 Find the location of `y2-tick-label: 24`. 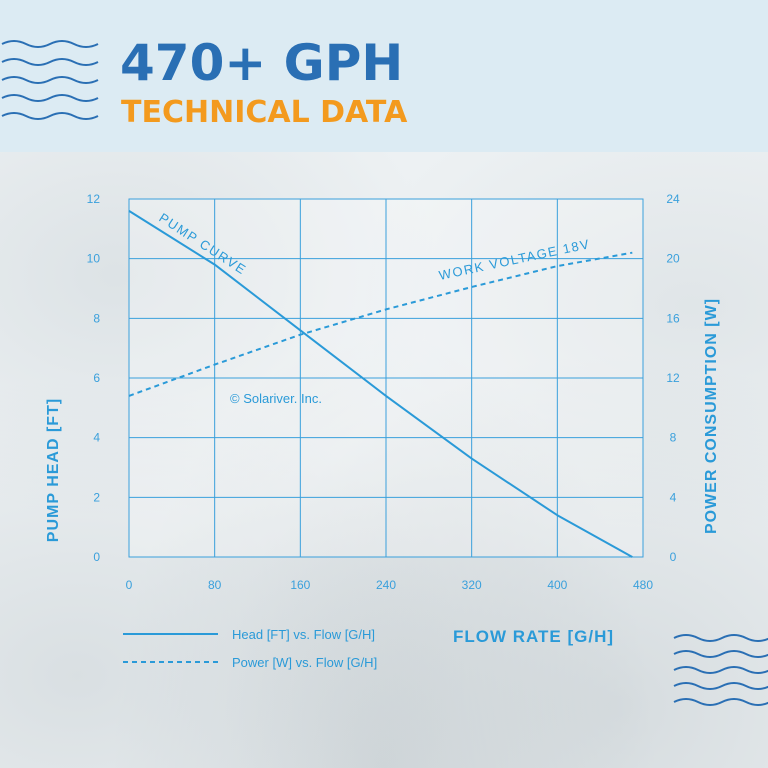

y2-tick-label: 24 is located at coordinates (673, 199).